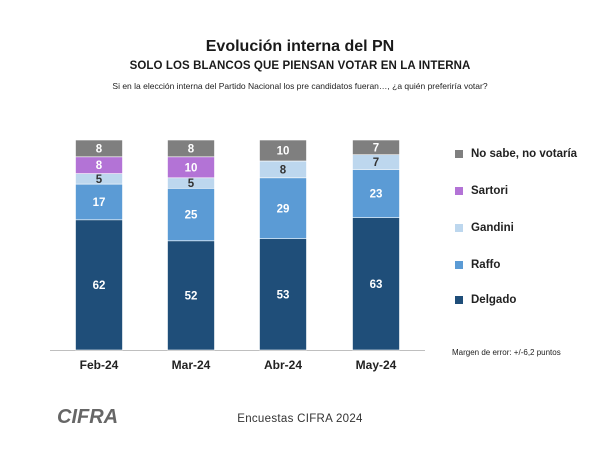 This screenshot has height=450, width=600. Describe the element at coordinates (527, 191) in the screenshot. I see `legend-item: Sartori` at that location.